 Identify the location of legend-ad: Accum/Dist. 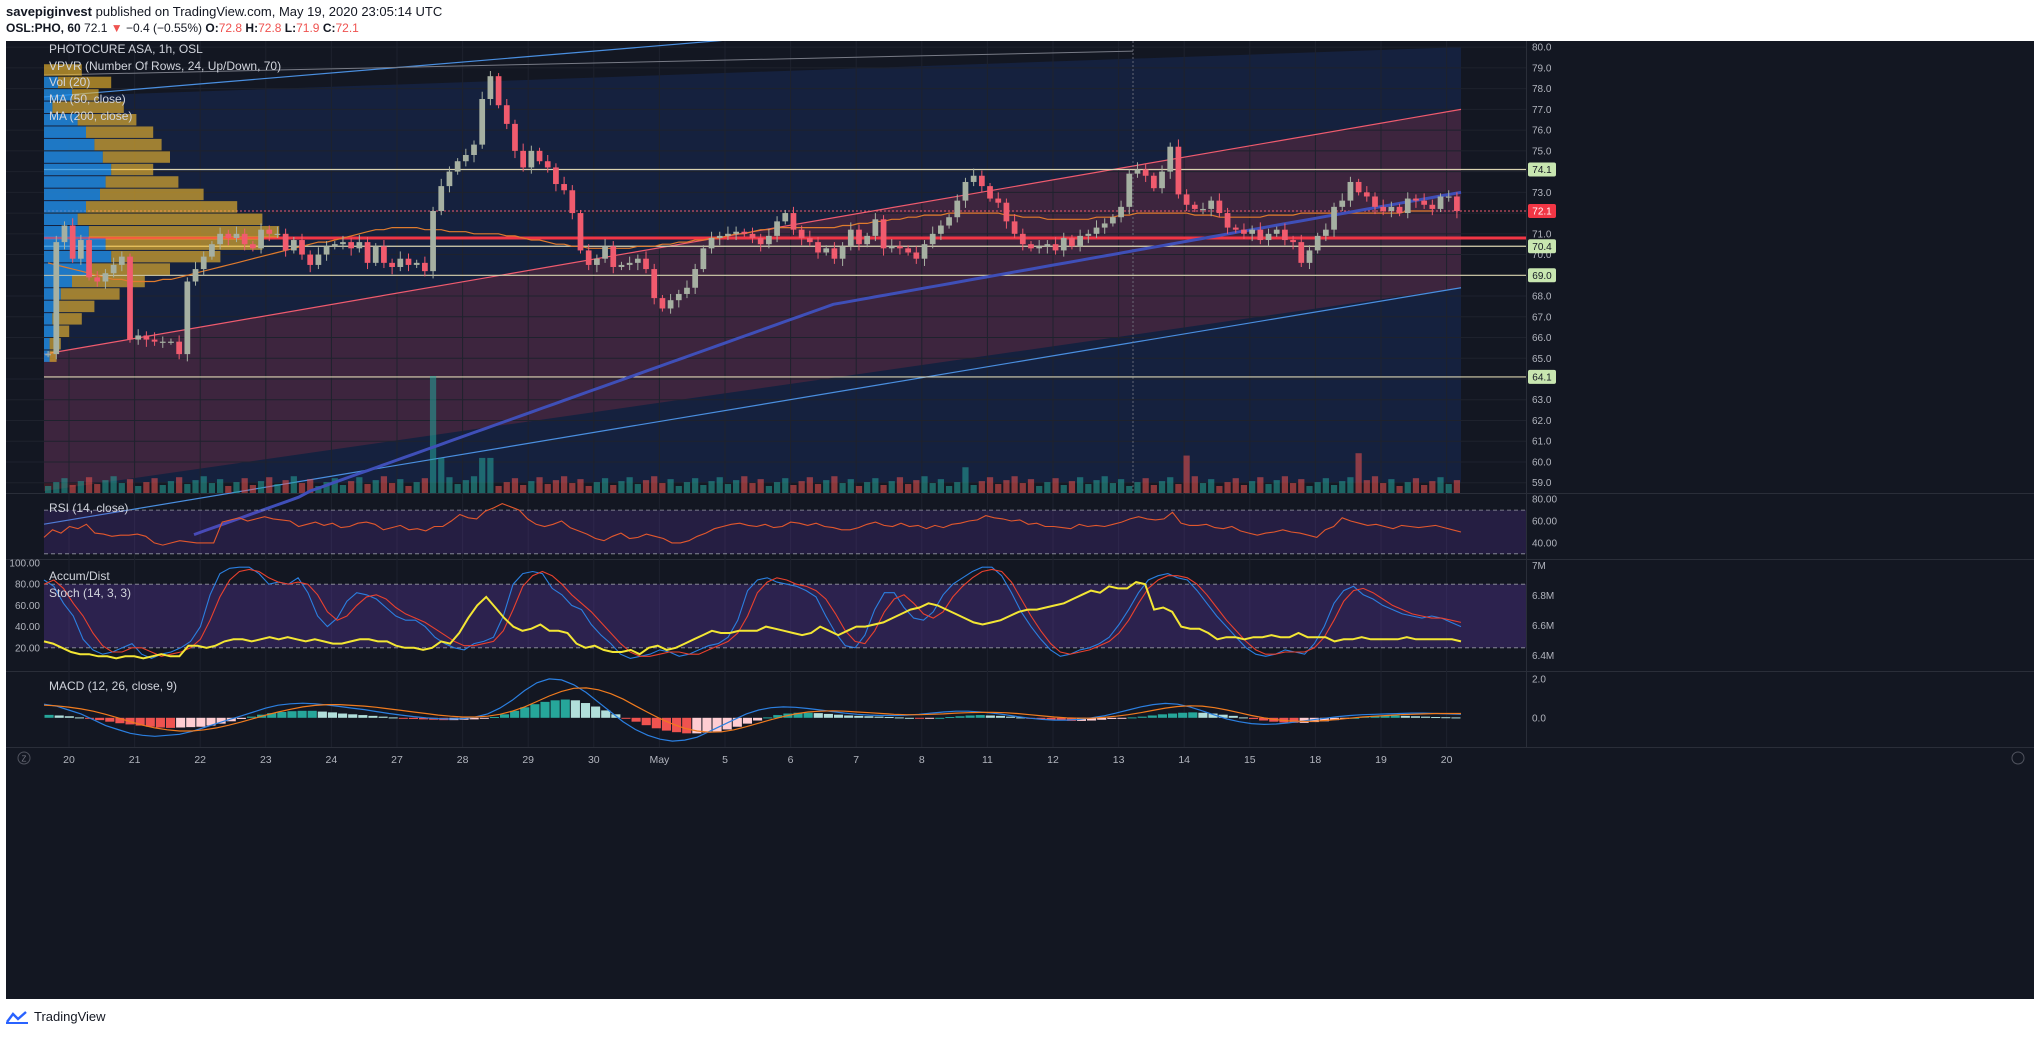
(79, 576).